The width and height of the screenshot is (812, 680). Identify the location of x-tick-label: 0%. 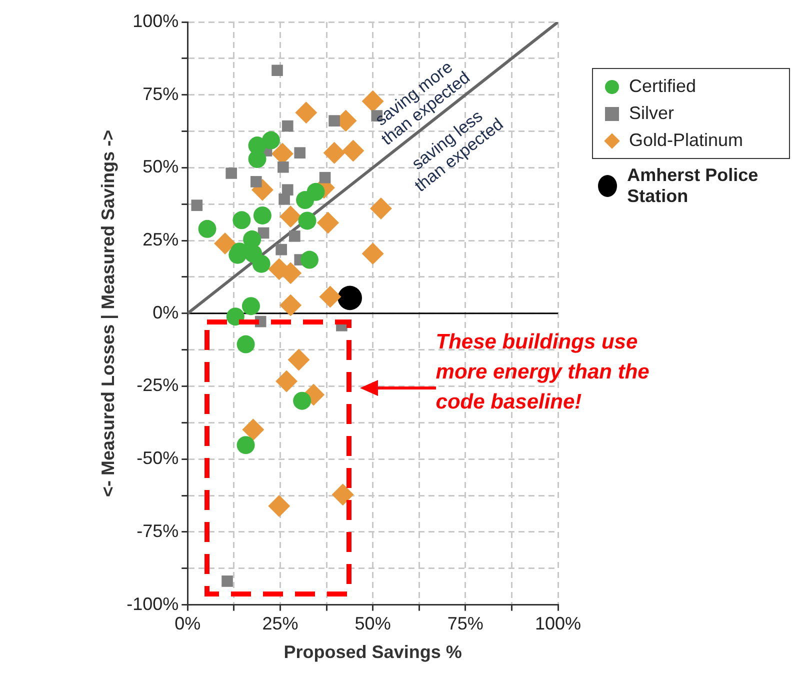
(187, 624).